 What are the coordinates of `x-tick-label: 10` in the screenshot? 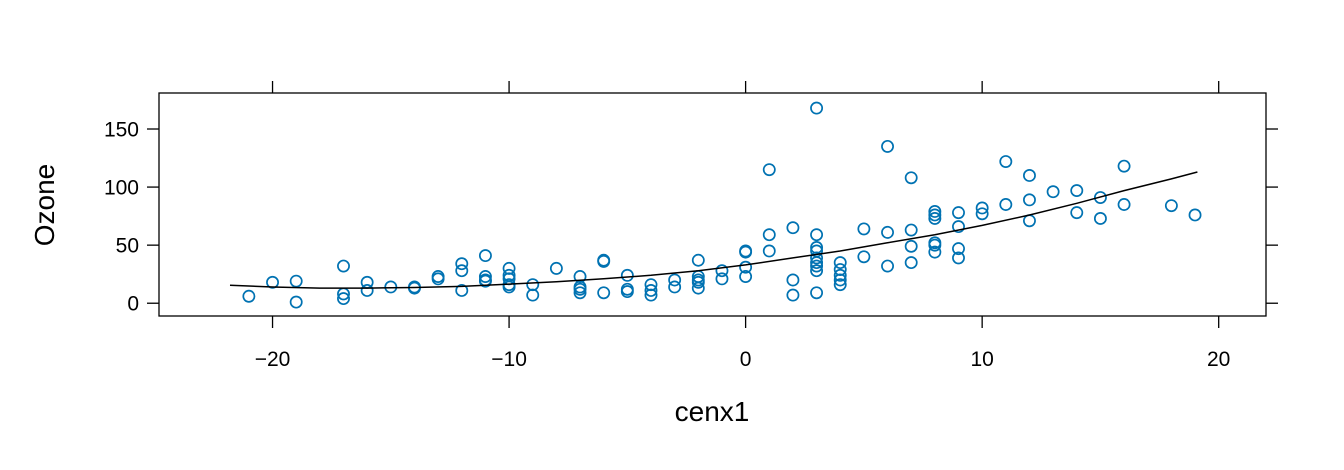 It's located at (981, 359).